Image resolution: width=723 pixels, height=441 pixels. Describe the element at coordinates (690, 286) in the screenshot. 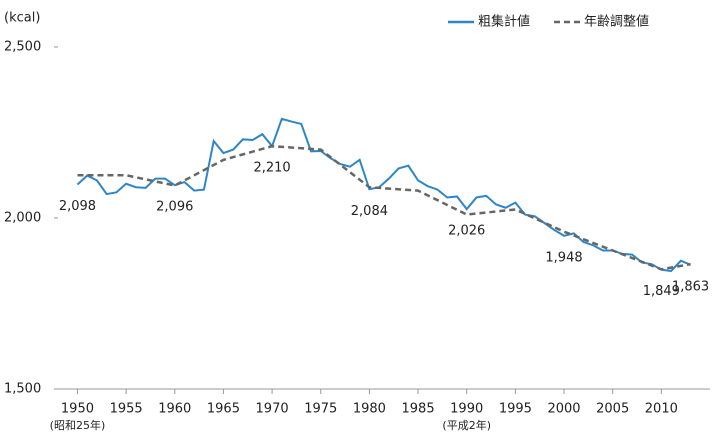

I see `data-label: 1,863` at that location.